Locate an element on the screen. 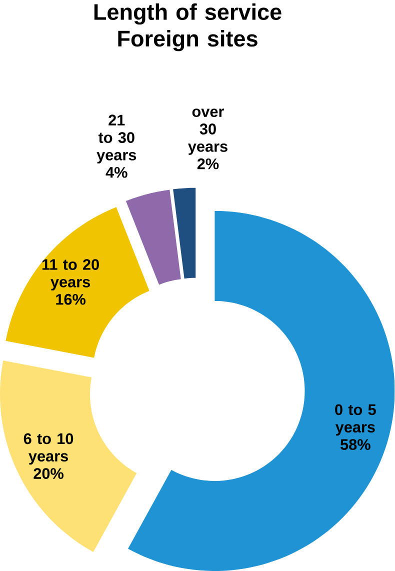 Image resolution: width=395 pixels, height=571 pixels. slice-label: 0 to 5 years is located at coordinates (355, 420).